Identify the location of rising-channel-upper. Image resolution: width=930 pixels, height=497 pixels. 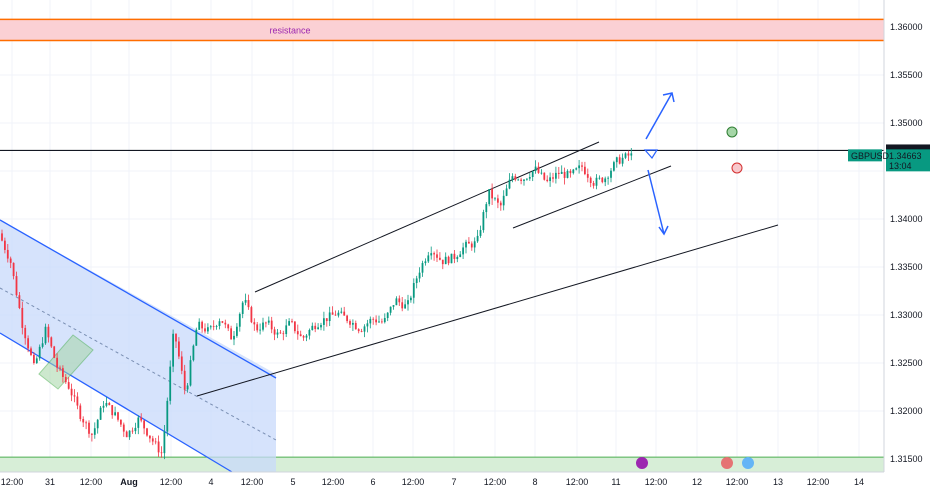
(427, 217).